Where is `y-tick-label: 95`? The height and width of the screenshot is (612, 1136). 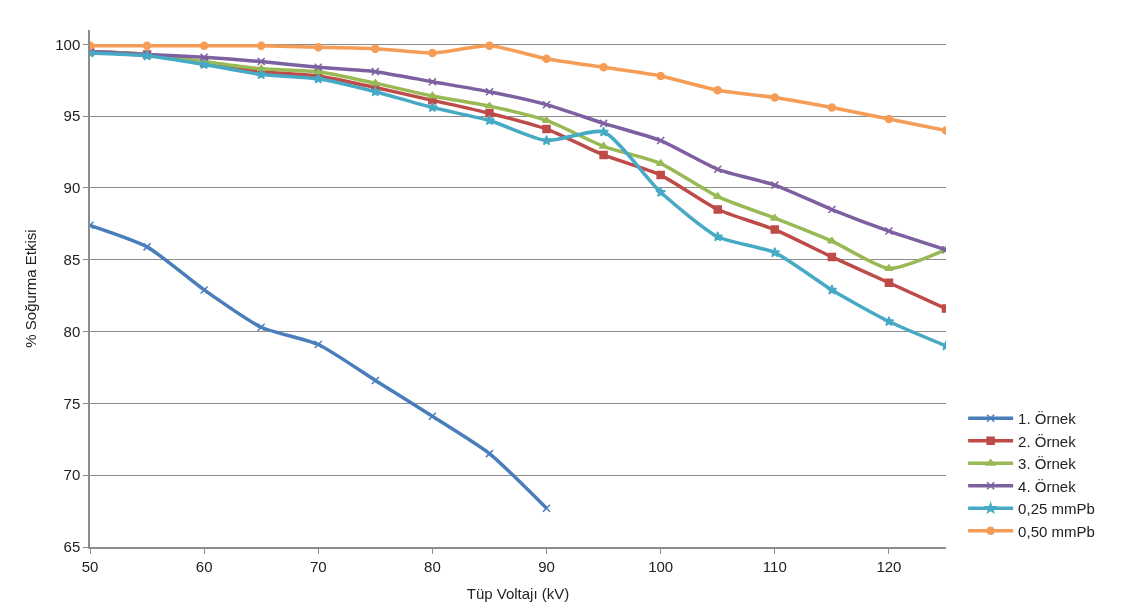 y-tick-label: 95 is located at coordinates (72, 116).